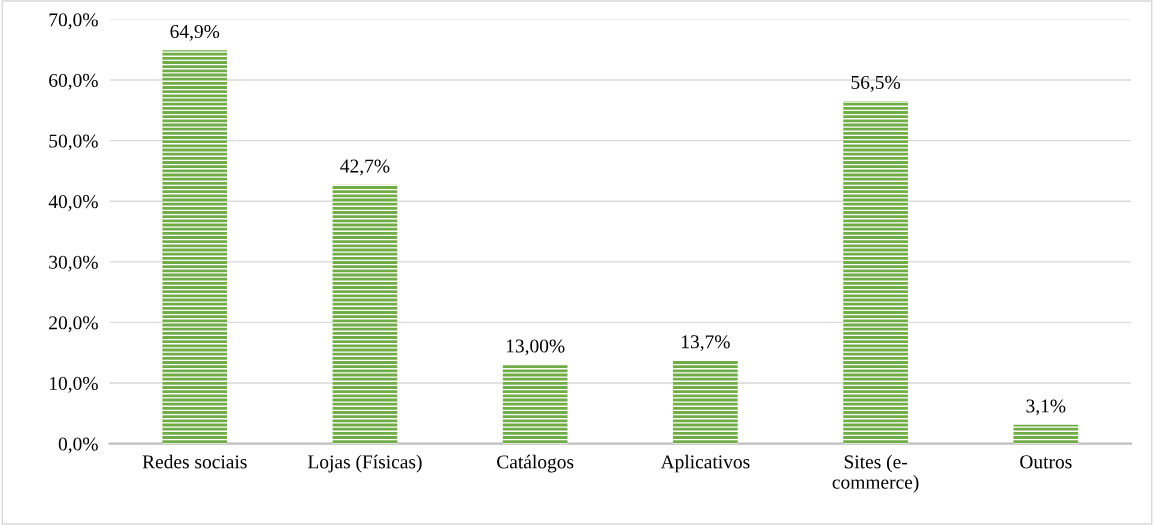 The image size is (1154, 525). I want to click on y-tick-label: 30,0%, so click(73, 263).